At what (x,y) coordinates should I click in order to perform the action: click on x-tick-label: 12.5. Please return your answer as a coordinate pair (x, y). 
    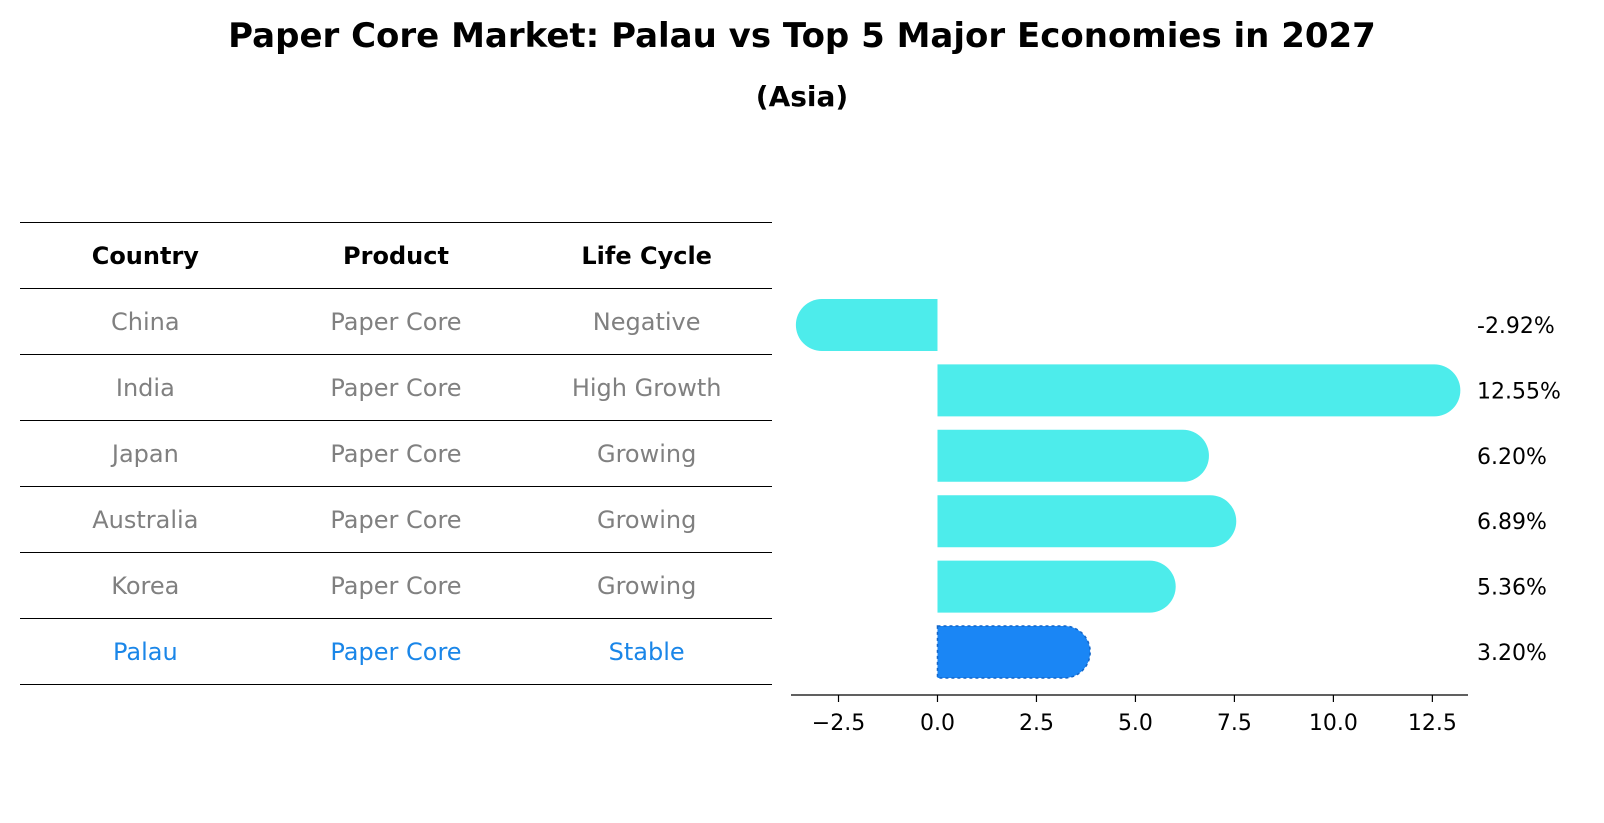
    Looking at the image, I should click on (1432, 723).